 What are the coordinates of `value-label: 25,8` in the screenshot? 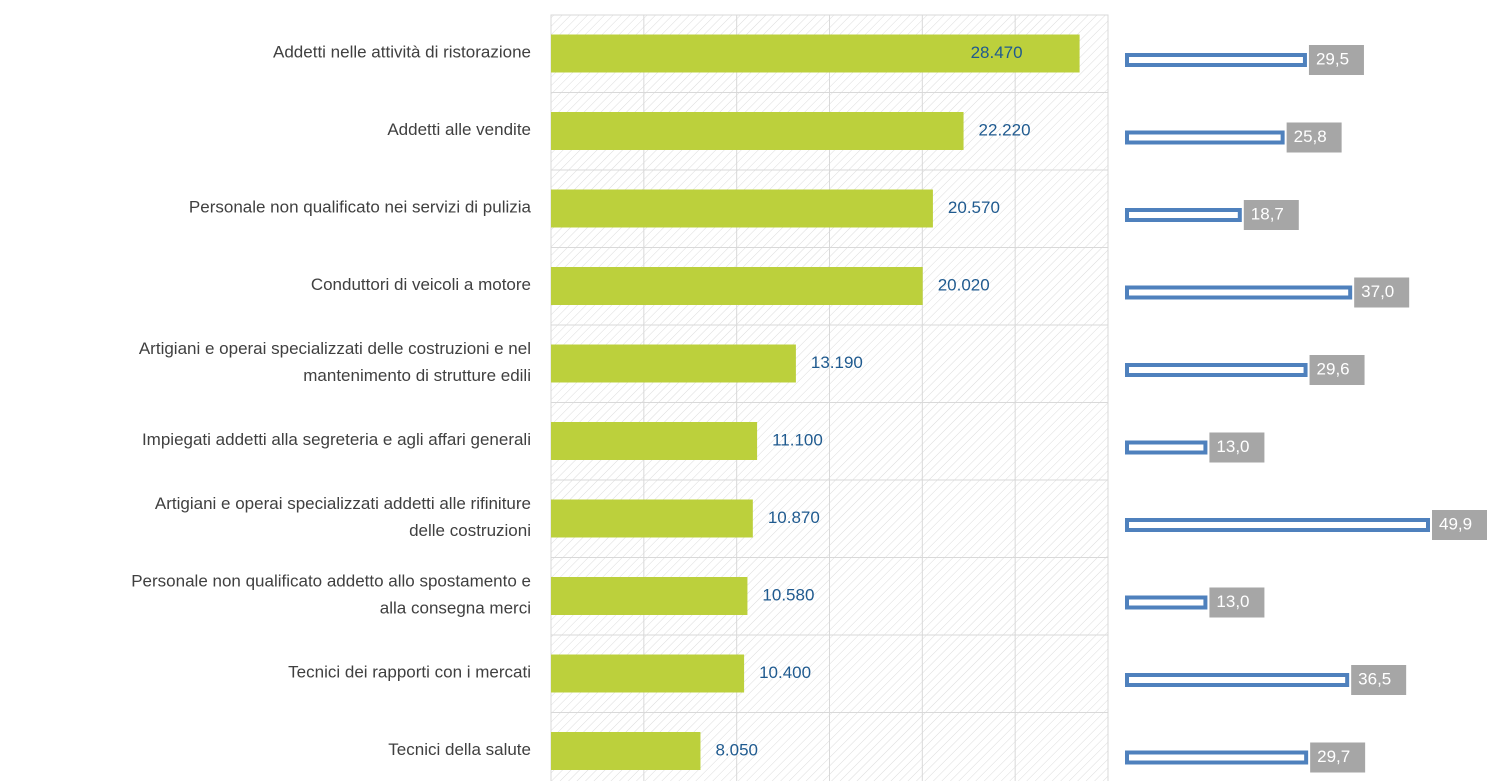 It's located at (1310, 136).